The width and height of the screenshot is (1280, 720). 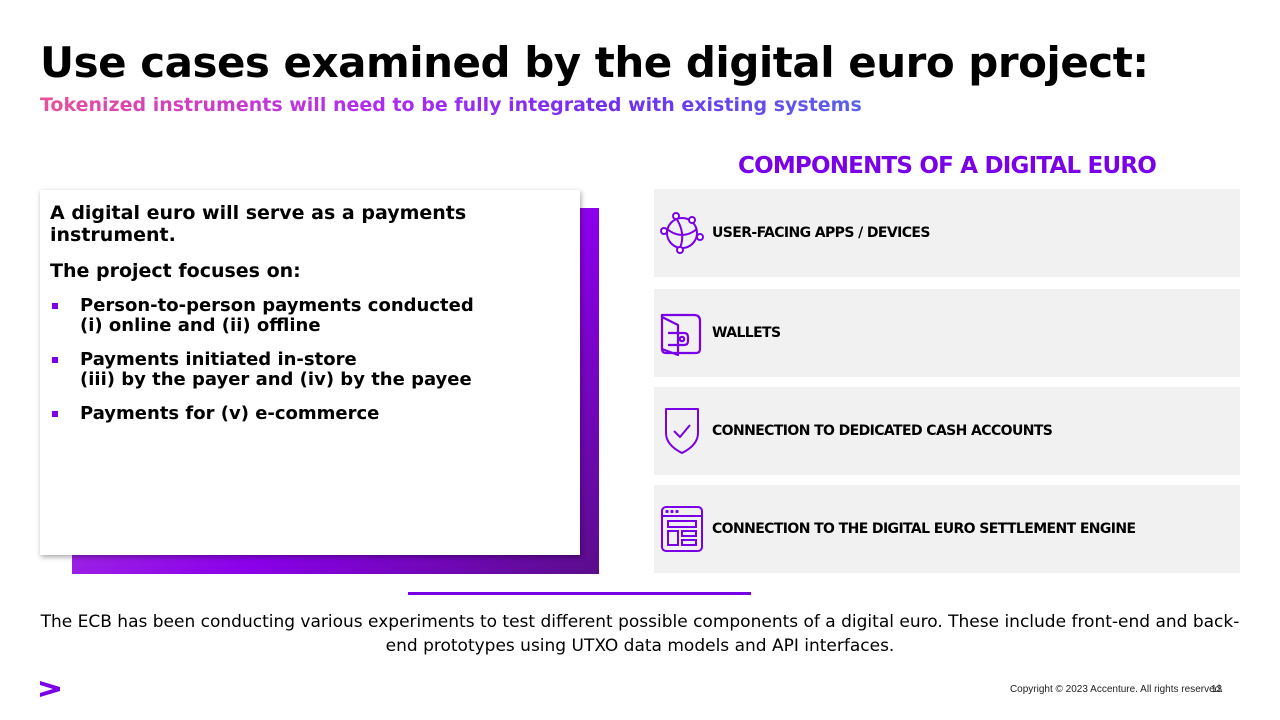 I want to click on component-cash-accounts: CONNECTION TO DEDICATED CASH ACCOUNTS, so click(x=947, y=431).